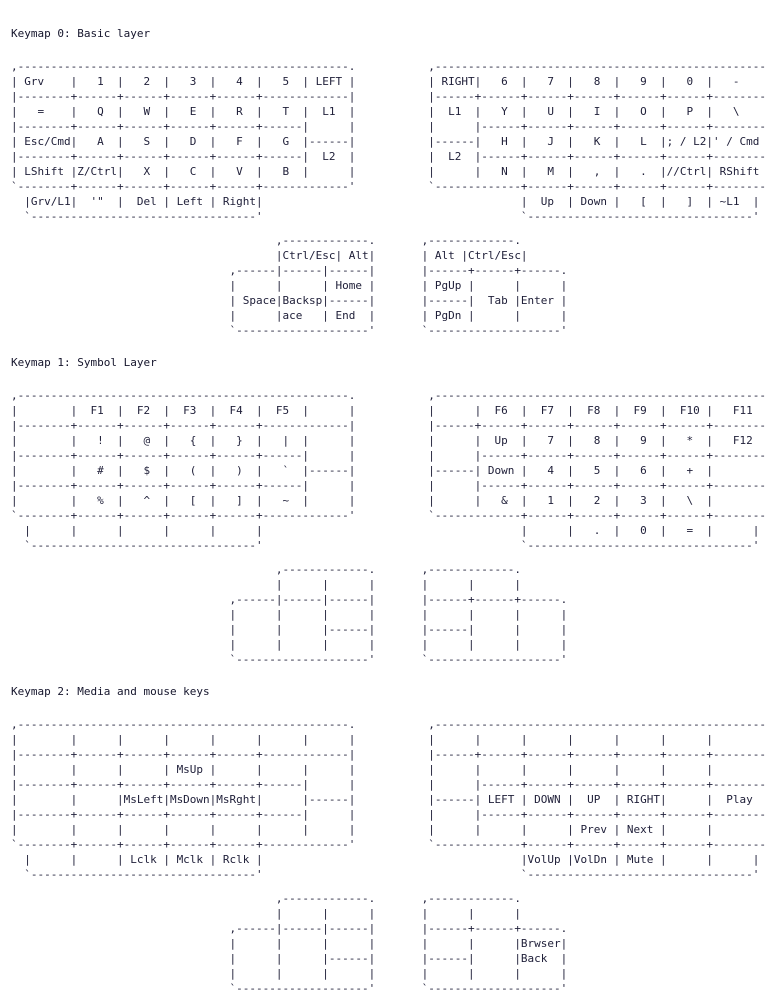 This screenshot has height=996, width=765. What do you see at coordinates (81, 33) in the screenshot?
I see `keymap-0-title: Keymap 0: Basic layer` at bounding box center [81, 33].